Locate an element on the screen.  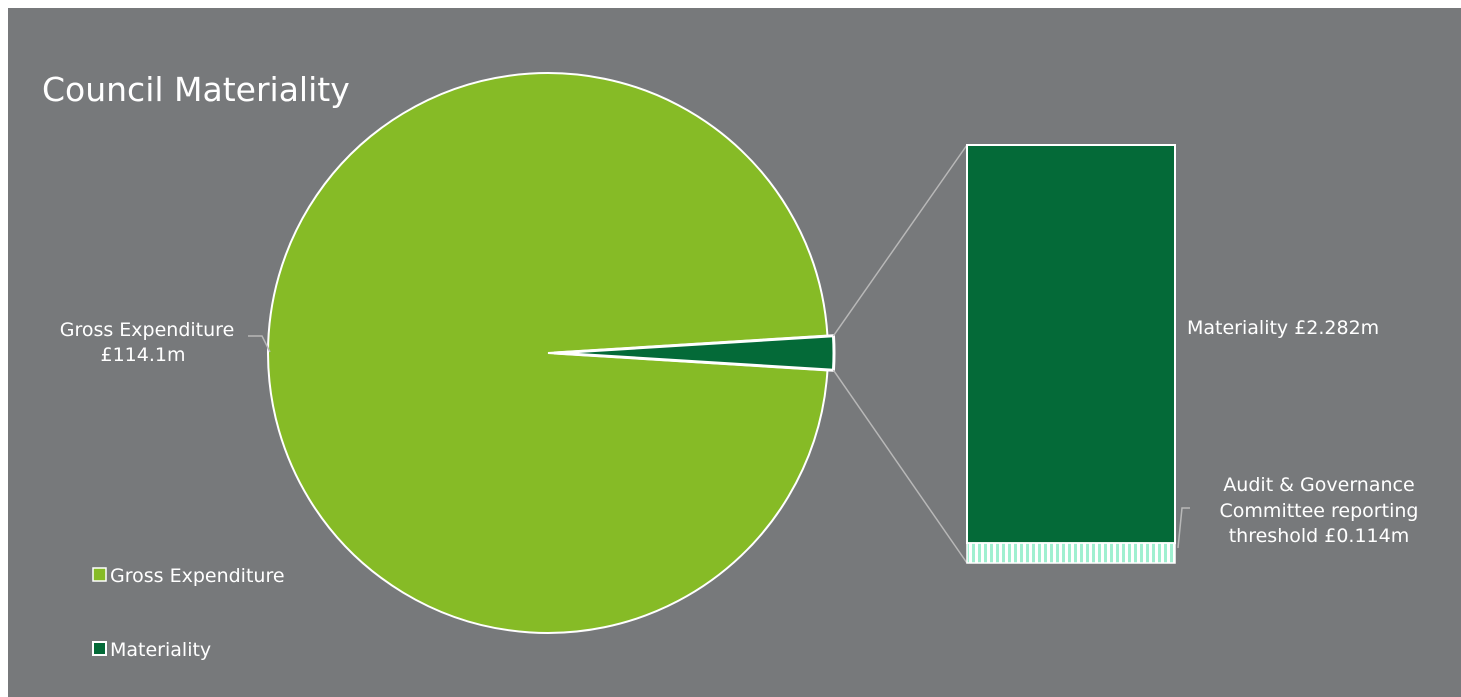
data-label-gross-expenditure: Gross Expenditure £114.1m is located at coordinates (147, 342).